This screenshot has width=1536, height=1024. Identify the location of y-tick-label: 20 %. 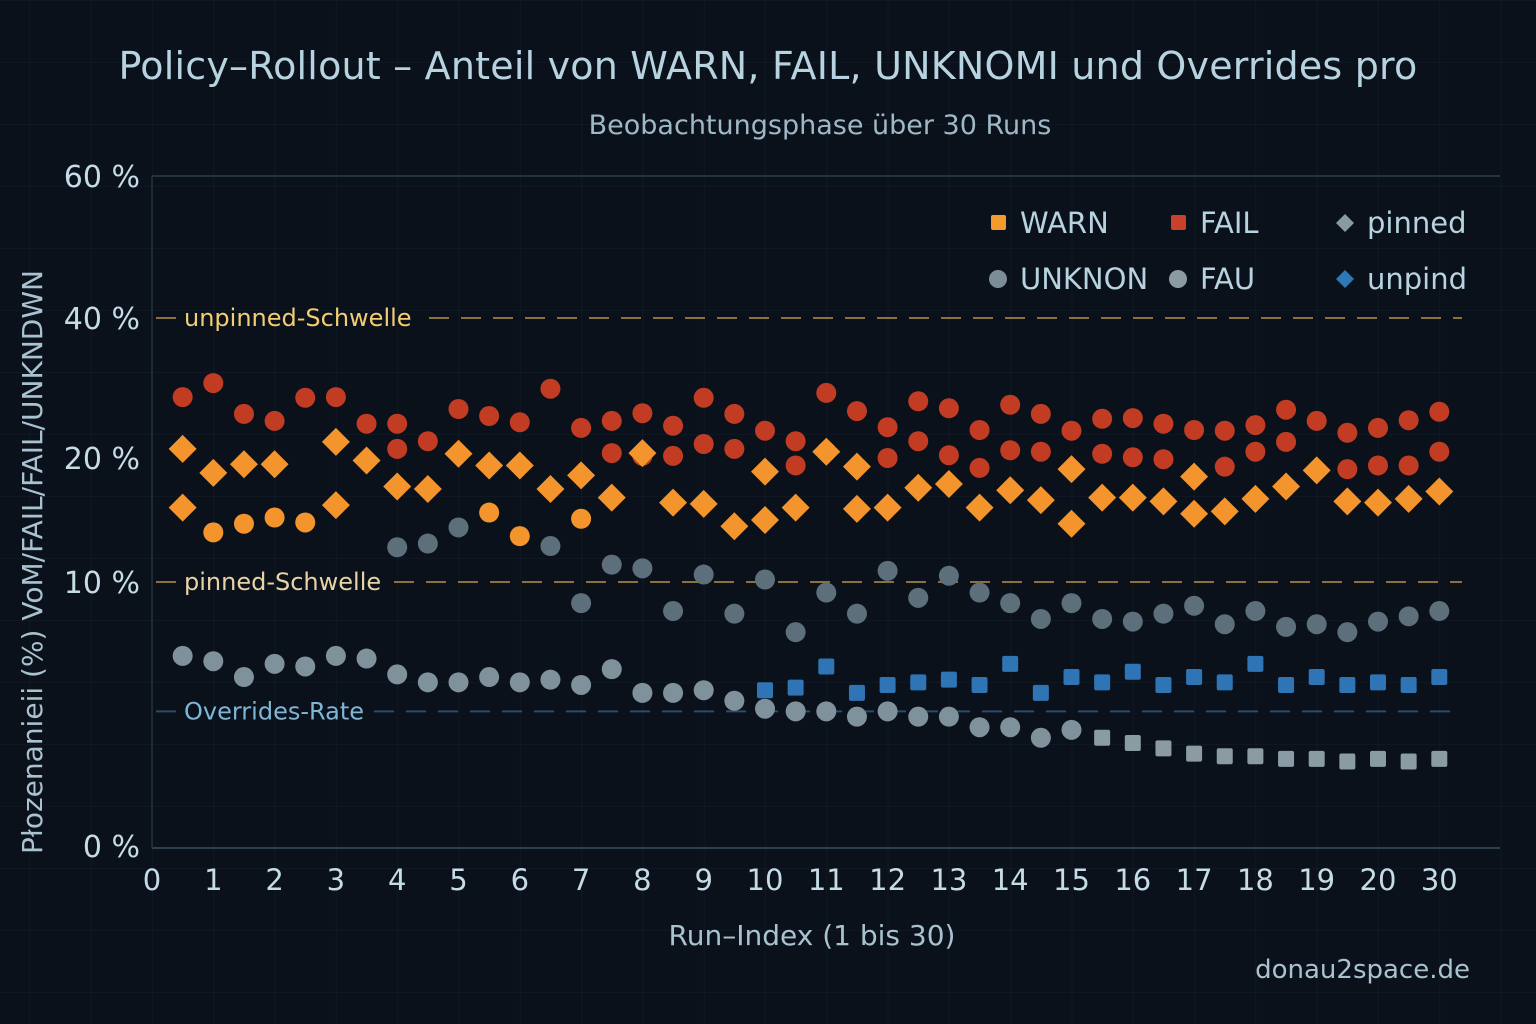
(102, 459).